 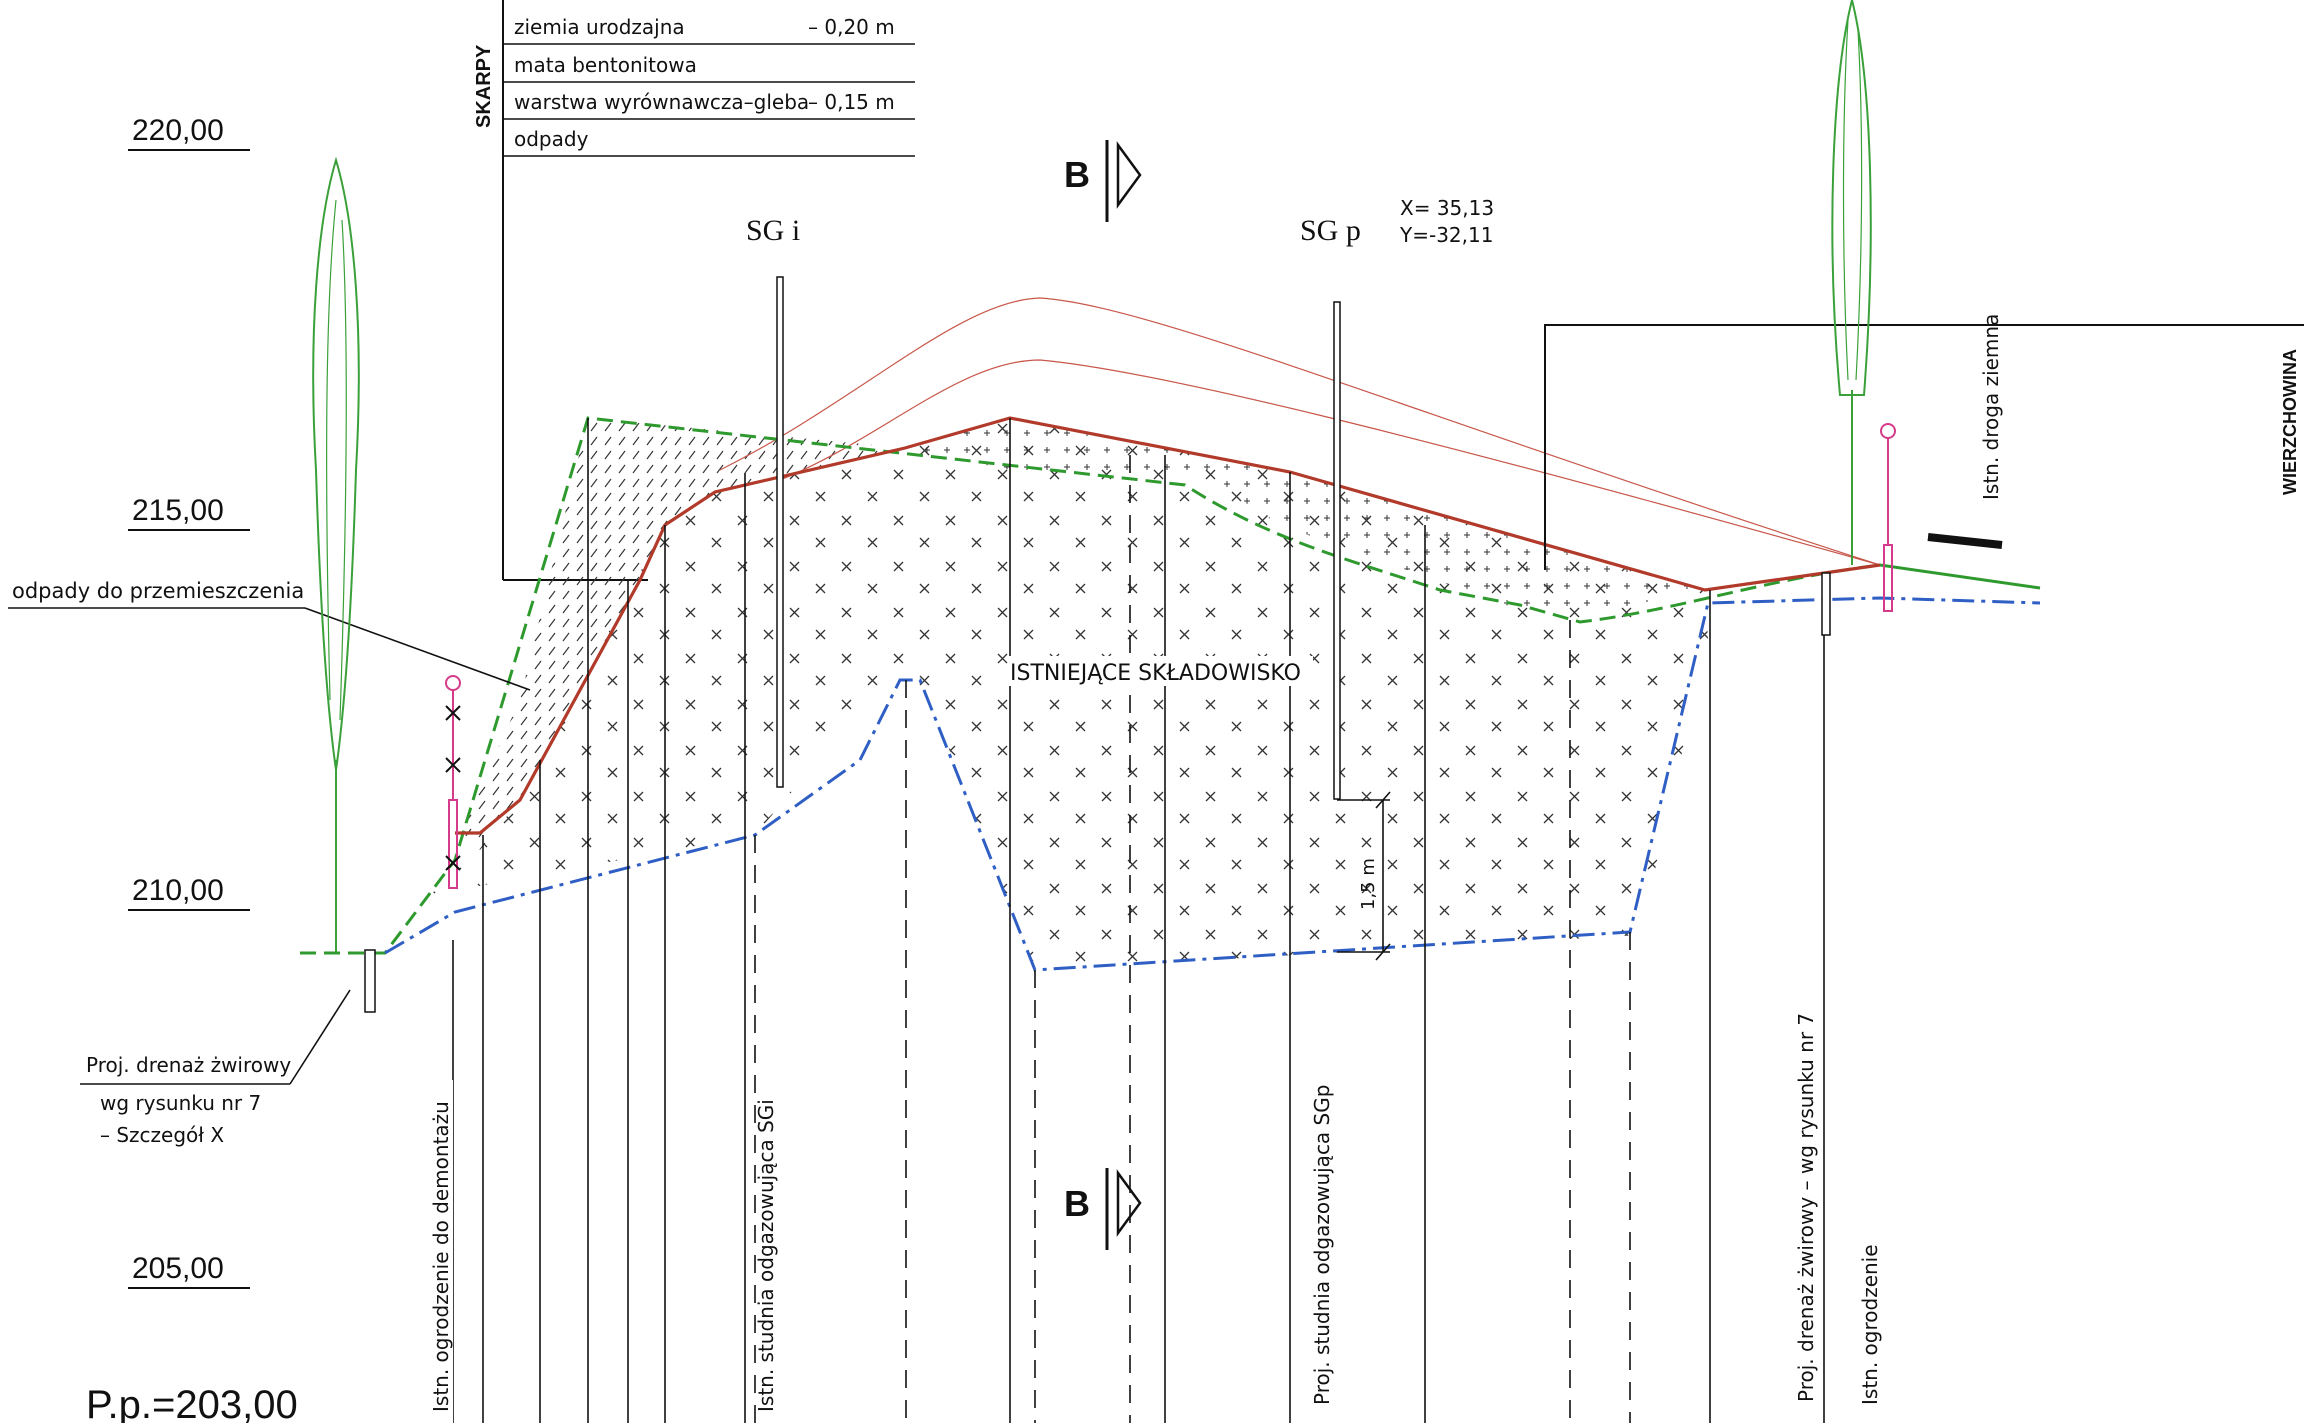 What do you see at coordinates (178, 130) in the screenshot?
I see `elevation-label-220: 220,00` at bounding box center [178, 130].